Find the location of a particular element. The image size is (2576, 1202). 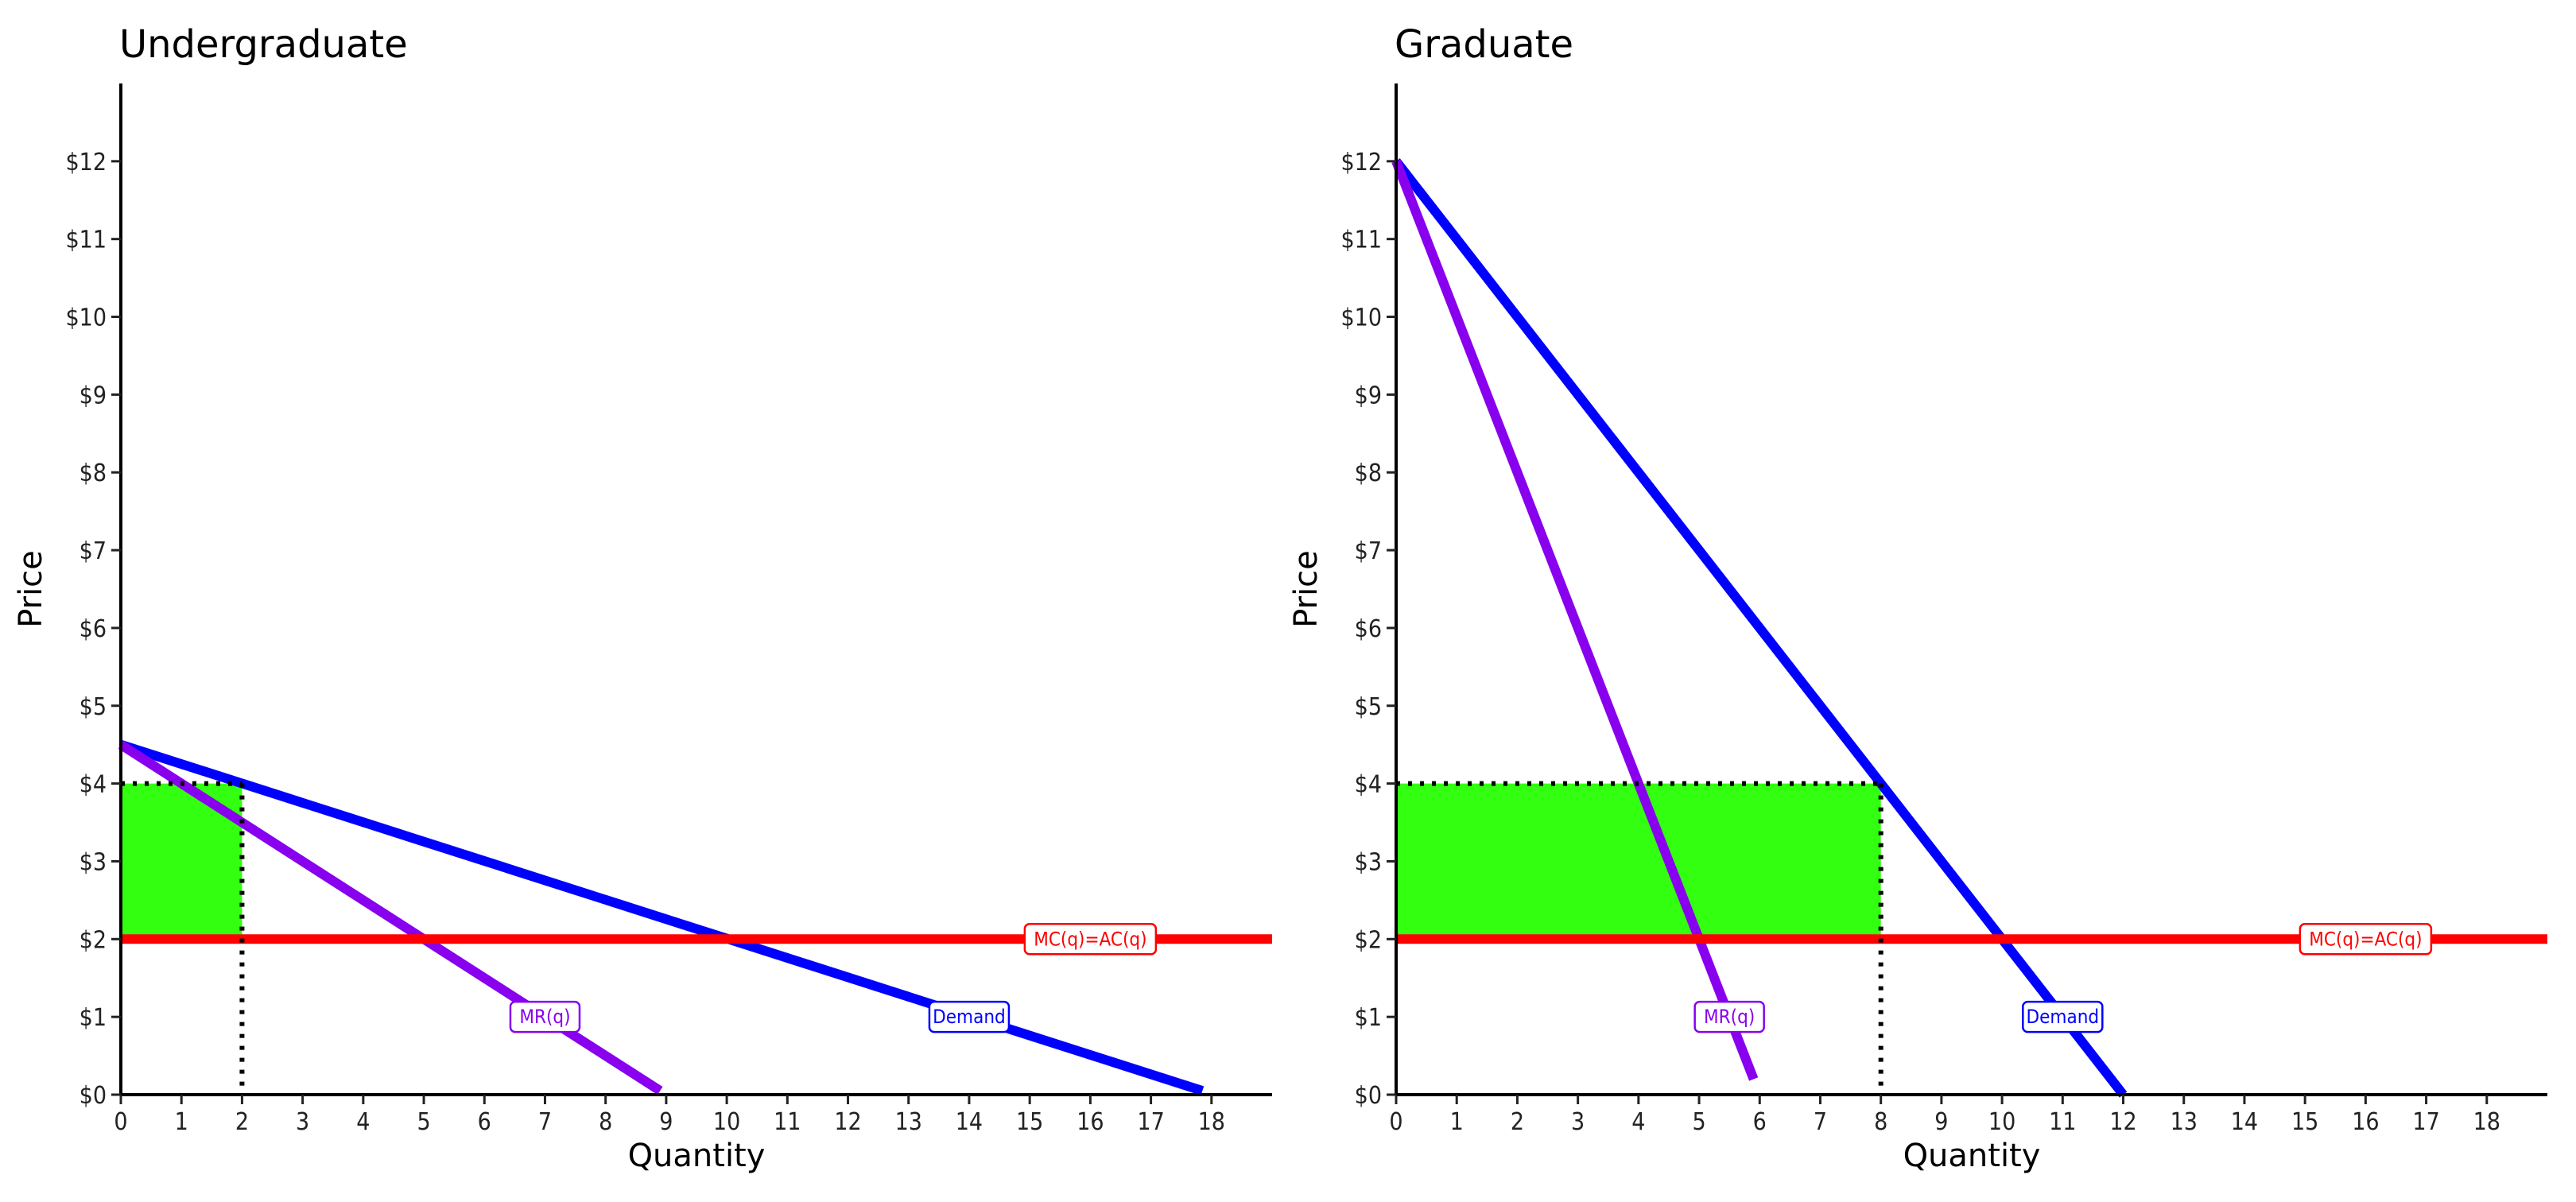

panel-graduate-x-tick-label: 4 is located at coordinates (1638, 1122).